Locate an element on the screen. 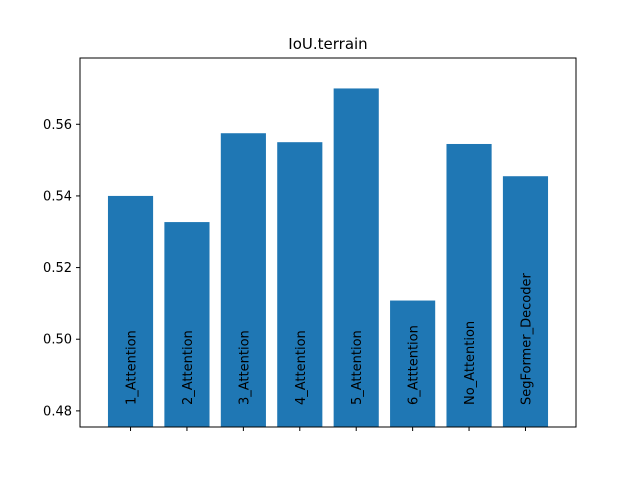 This screenshot has width=640, height=480. bar-category-label: 5_Attention is located at coordinates (357, 367).